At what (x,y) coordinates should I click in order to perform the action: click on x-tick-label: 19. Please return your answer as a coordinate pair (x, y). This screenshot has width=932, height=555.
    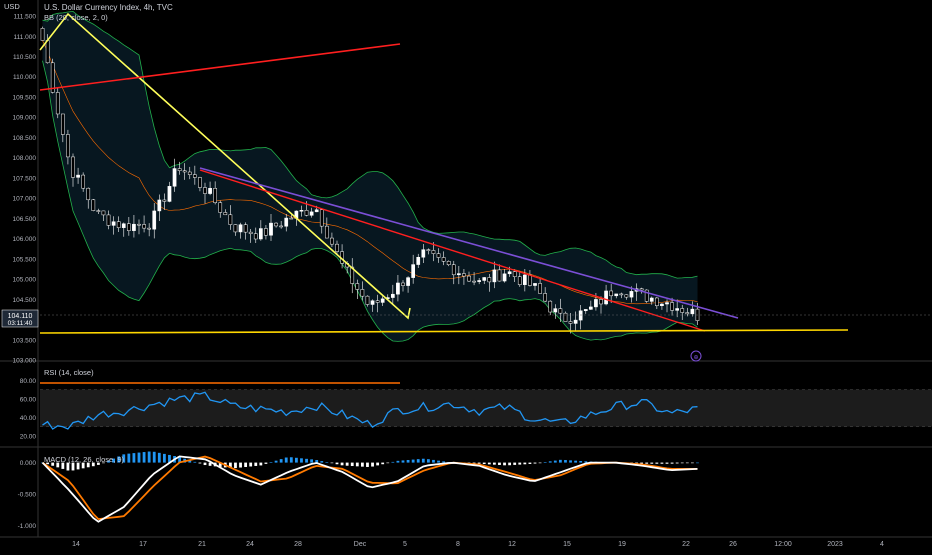
    Looking at the image, I should click on (622, 544).